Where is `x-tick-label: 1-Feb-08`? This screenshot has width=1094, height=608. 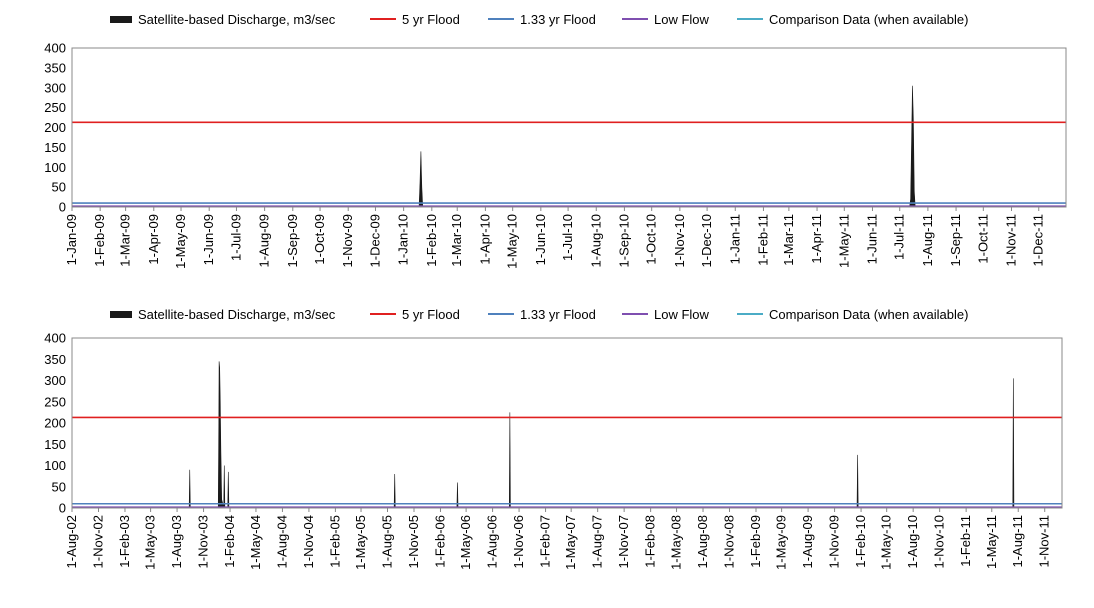
x-tick-label: 1-Feb-08 is located at coordinates (650, 541).